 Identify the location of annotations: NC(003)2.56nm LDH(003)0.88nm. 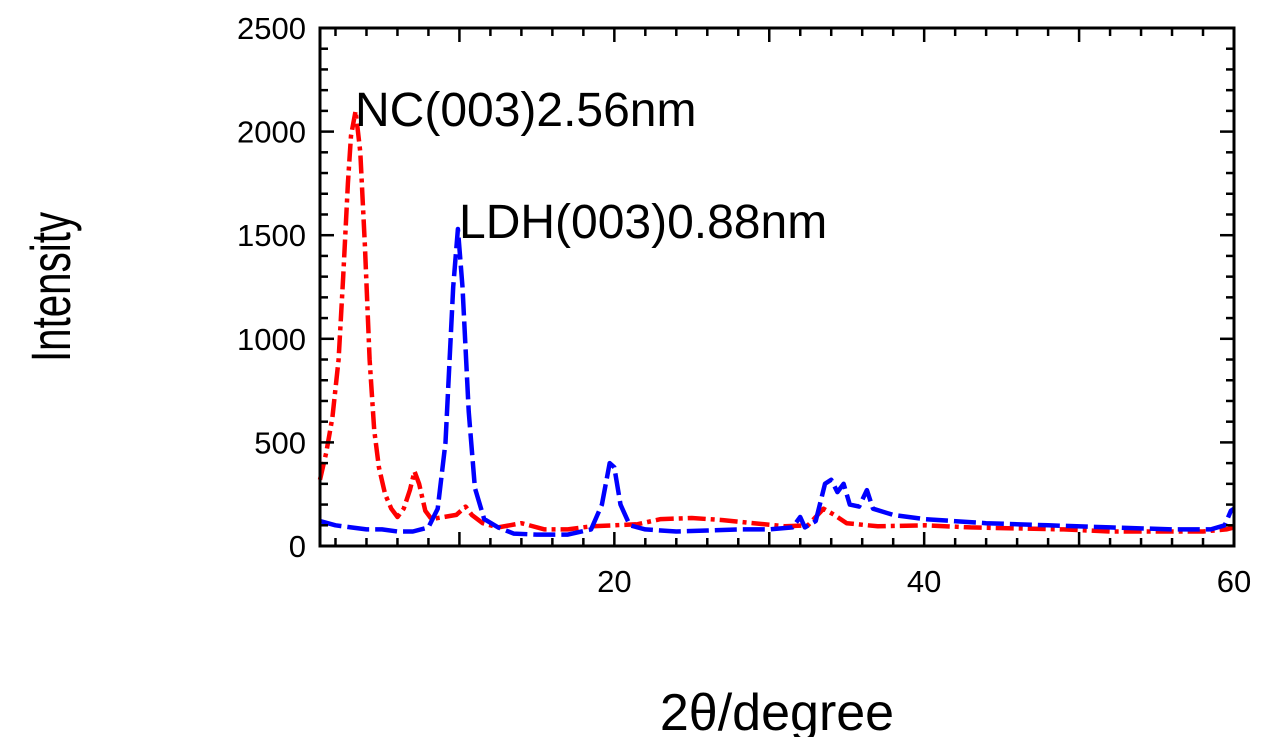
(591, 166).